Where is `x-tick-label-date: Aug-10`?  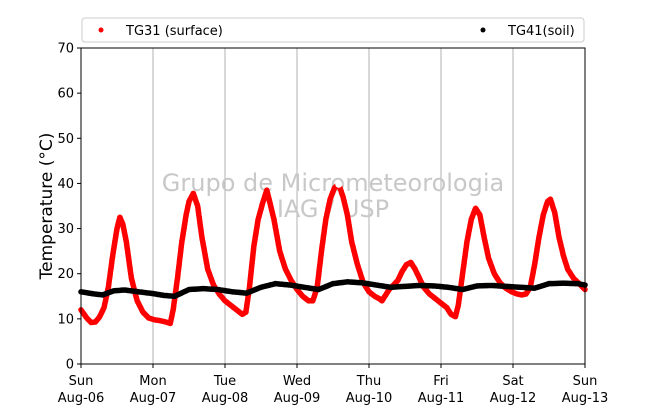
x-tick-label-date: Aug-10 is located at coordinates (369, 398).